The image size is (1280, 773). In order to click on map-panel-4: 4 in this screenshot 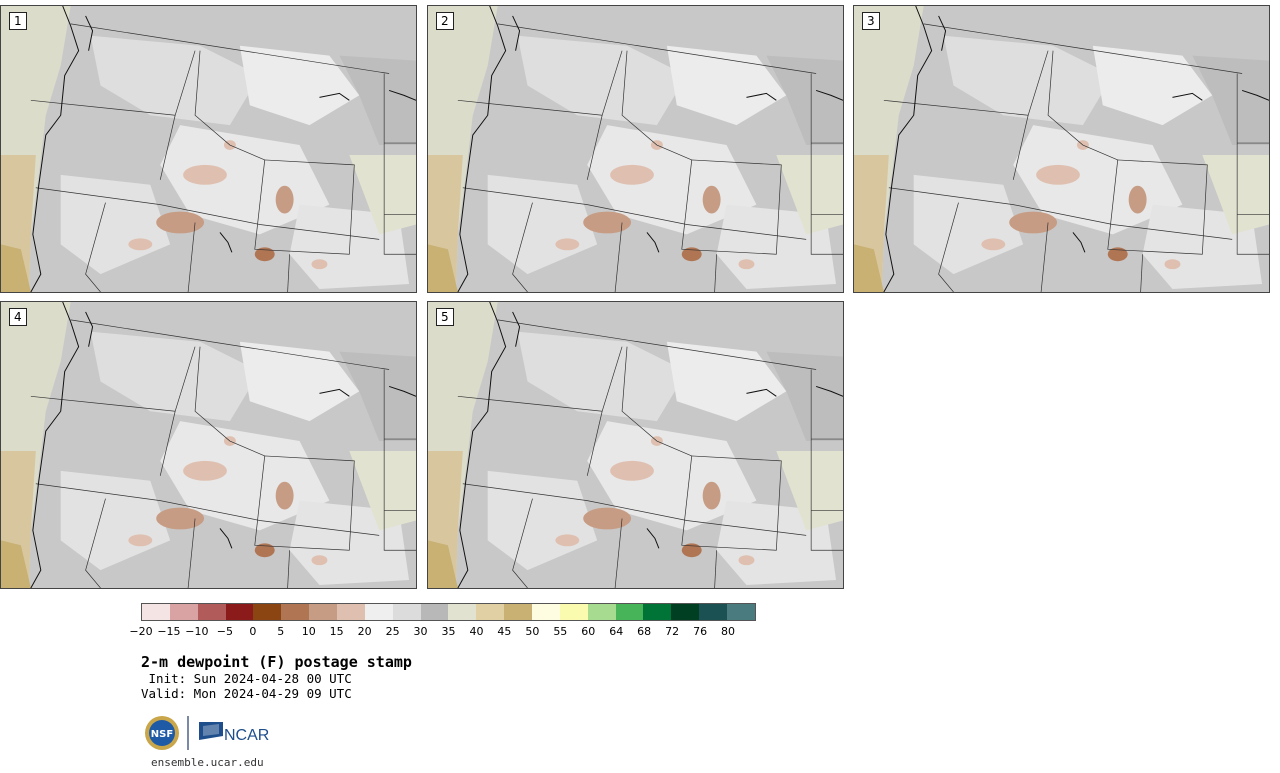, I will do `click(208, 445)`.